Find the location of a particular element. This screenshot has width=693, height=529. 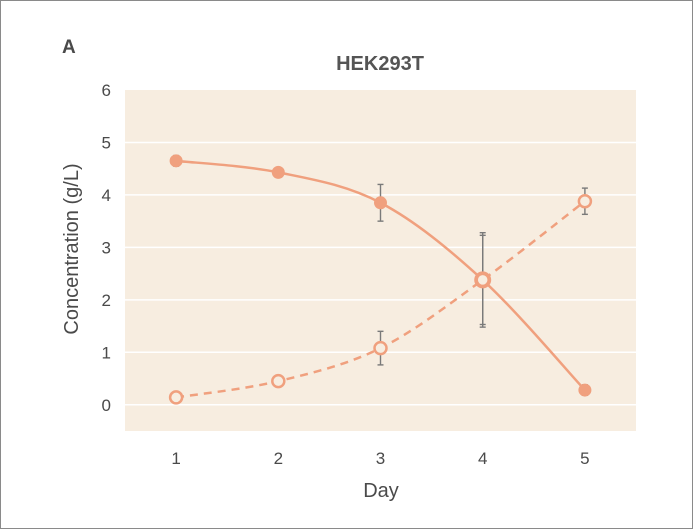

x-tick-label: 4 is located at coordinates (482, 458).